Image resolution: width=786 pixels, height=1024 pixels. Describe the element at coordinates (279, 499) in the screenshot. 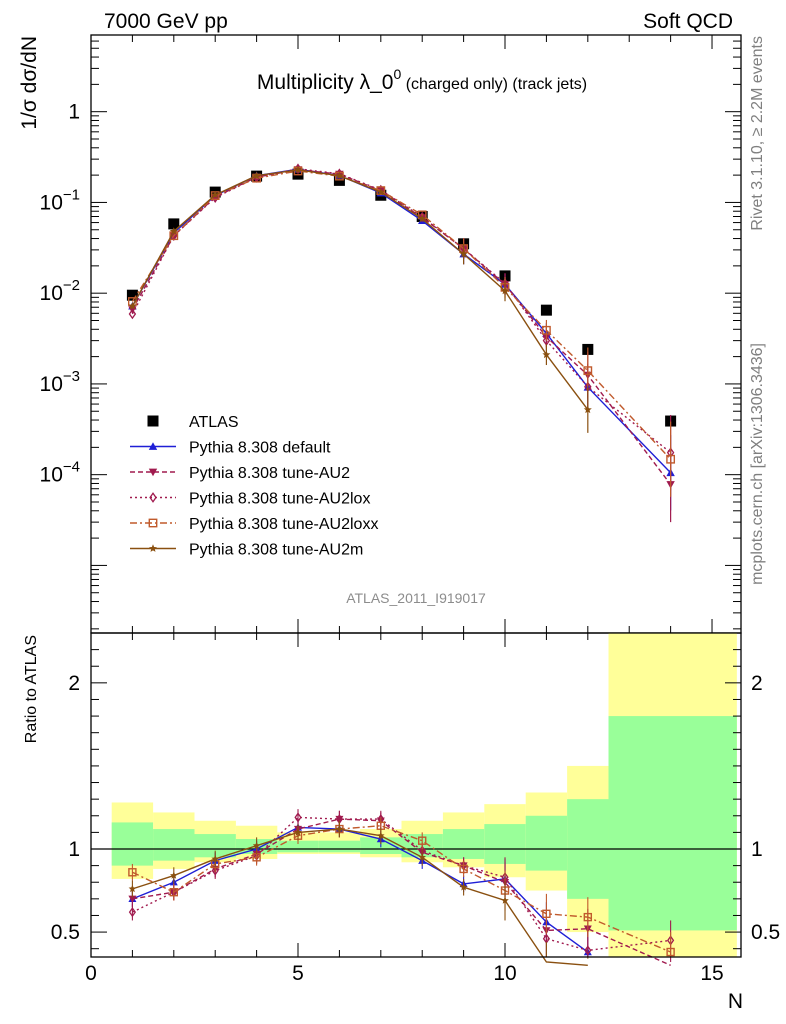

I see `legend-label: Pythia 8.308 tune-AU2lox` at that location.